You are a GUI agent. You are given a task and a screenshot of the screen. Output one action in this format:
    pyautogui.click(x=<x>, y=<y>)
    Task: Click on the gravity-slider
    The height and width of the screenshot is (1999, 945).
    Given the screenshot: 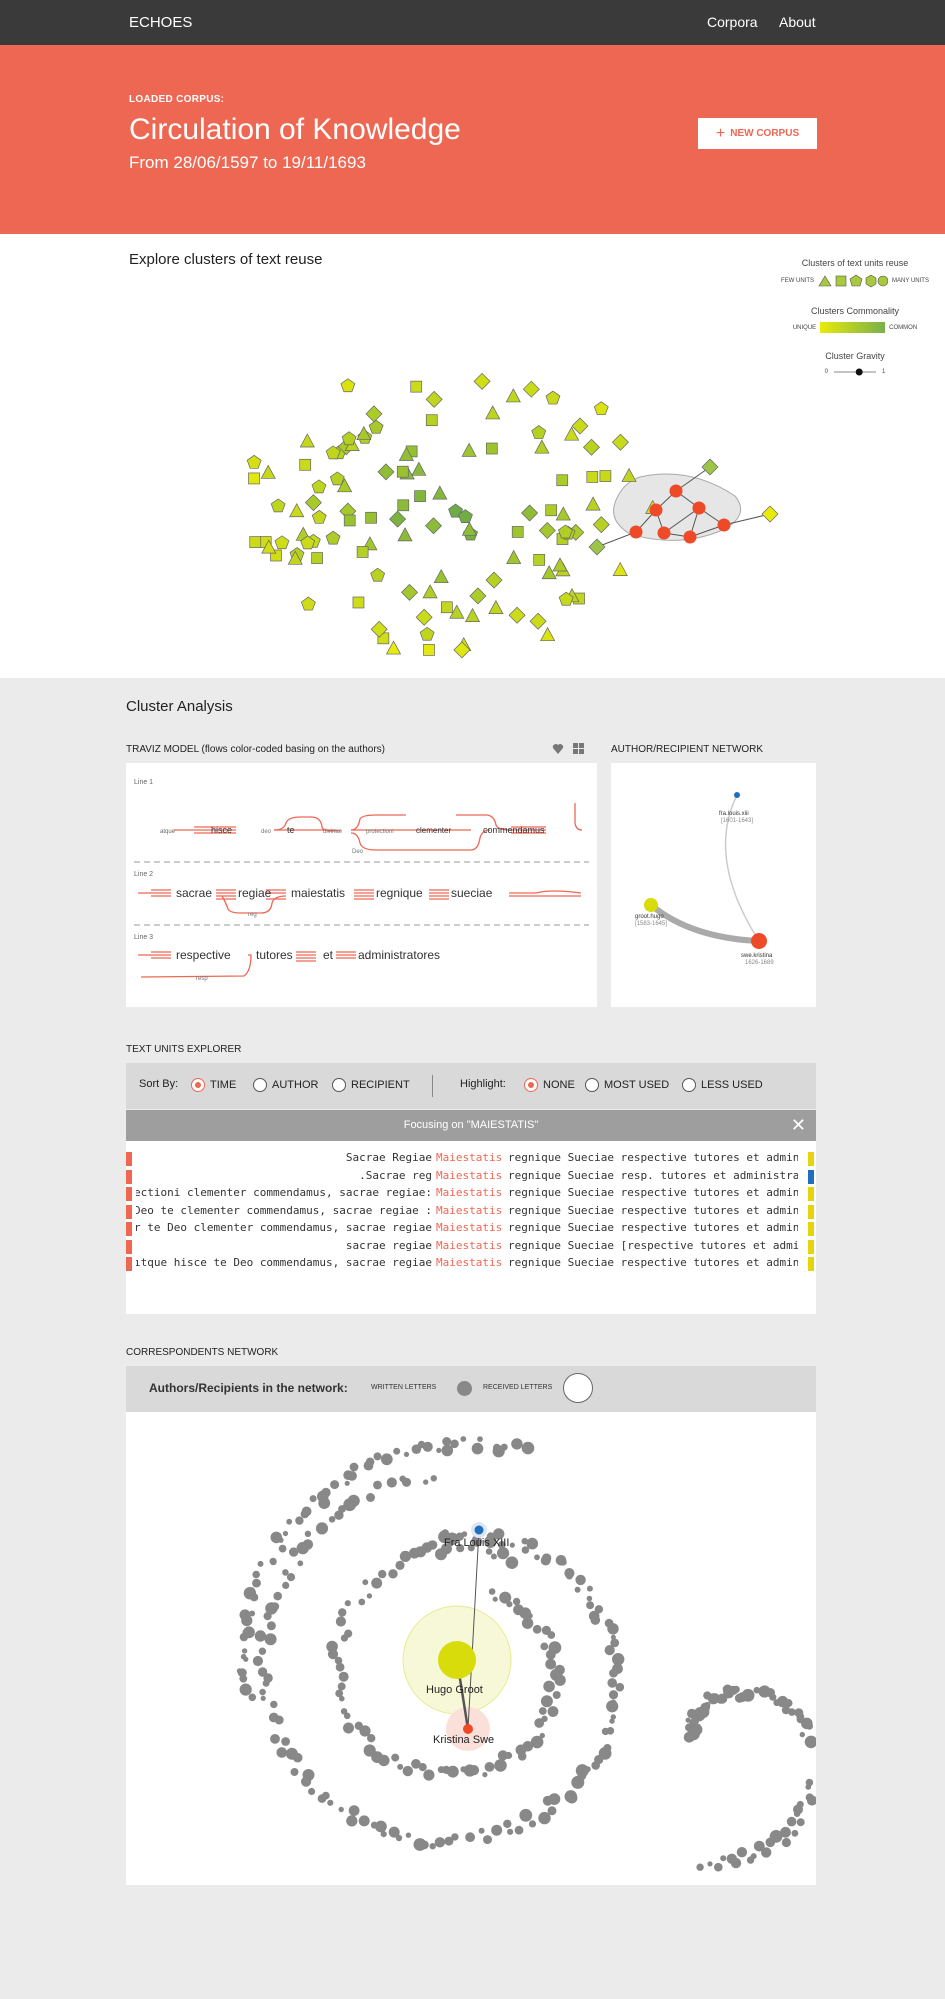 What is the action you would take?
    pyautogui.click(x=855, y=372)
    